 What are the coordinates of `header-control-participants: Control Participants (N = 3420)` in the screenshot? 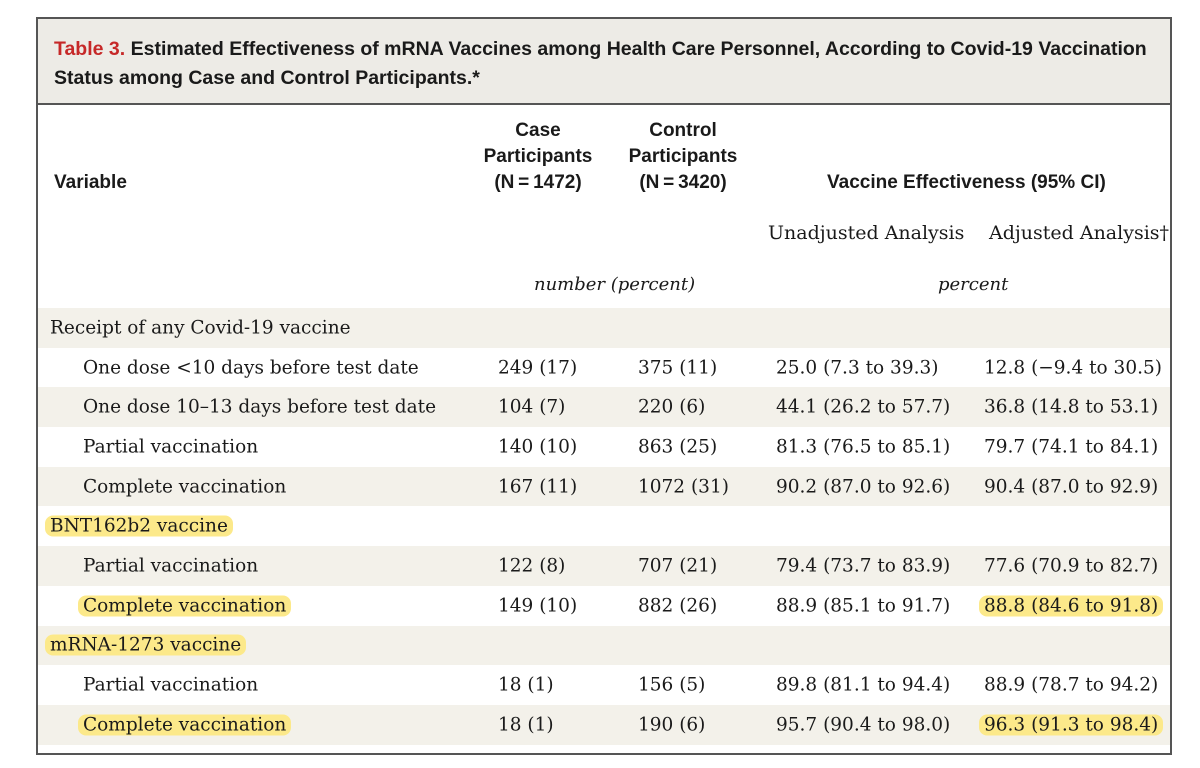 It's located at (683, 157).